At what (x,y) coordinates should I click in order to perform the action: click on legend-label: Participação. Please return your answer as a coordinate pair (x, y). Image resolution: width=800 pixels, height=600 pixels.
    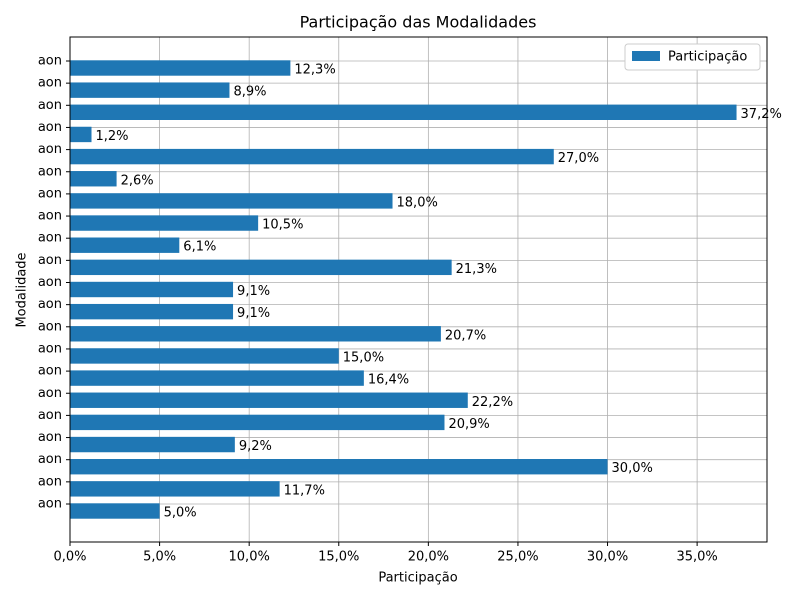
    Looking at the image, I should click on (707, 57).